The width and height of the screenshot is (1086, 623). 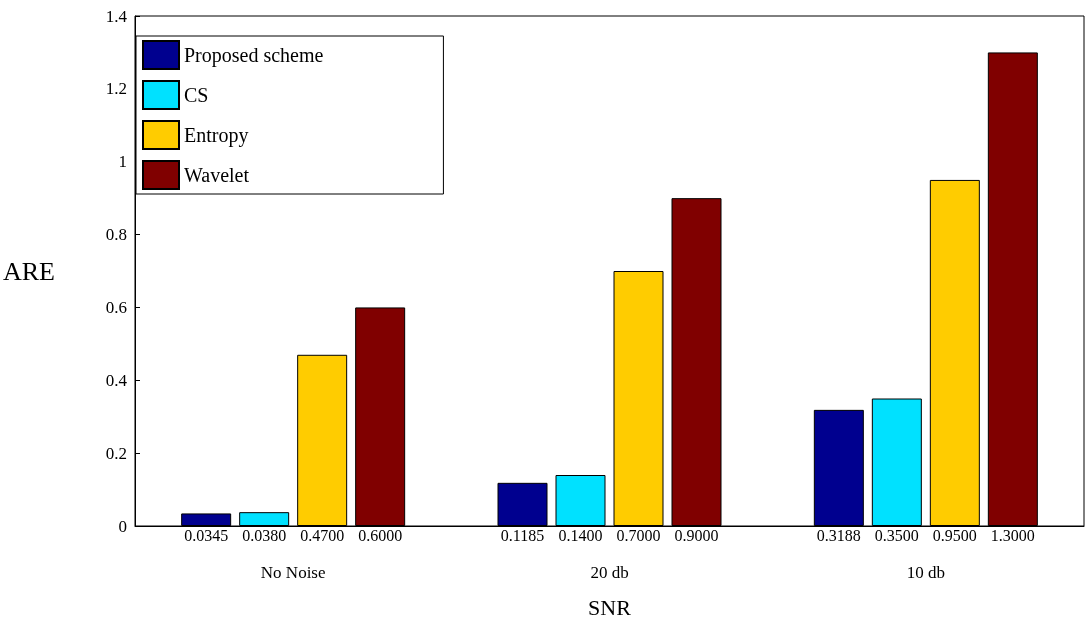 I want to click on x-tick-label: 10 db, so click(x=925, y=572).